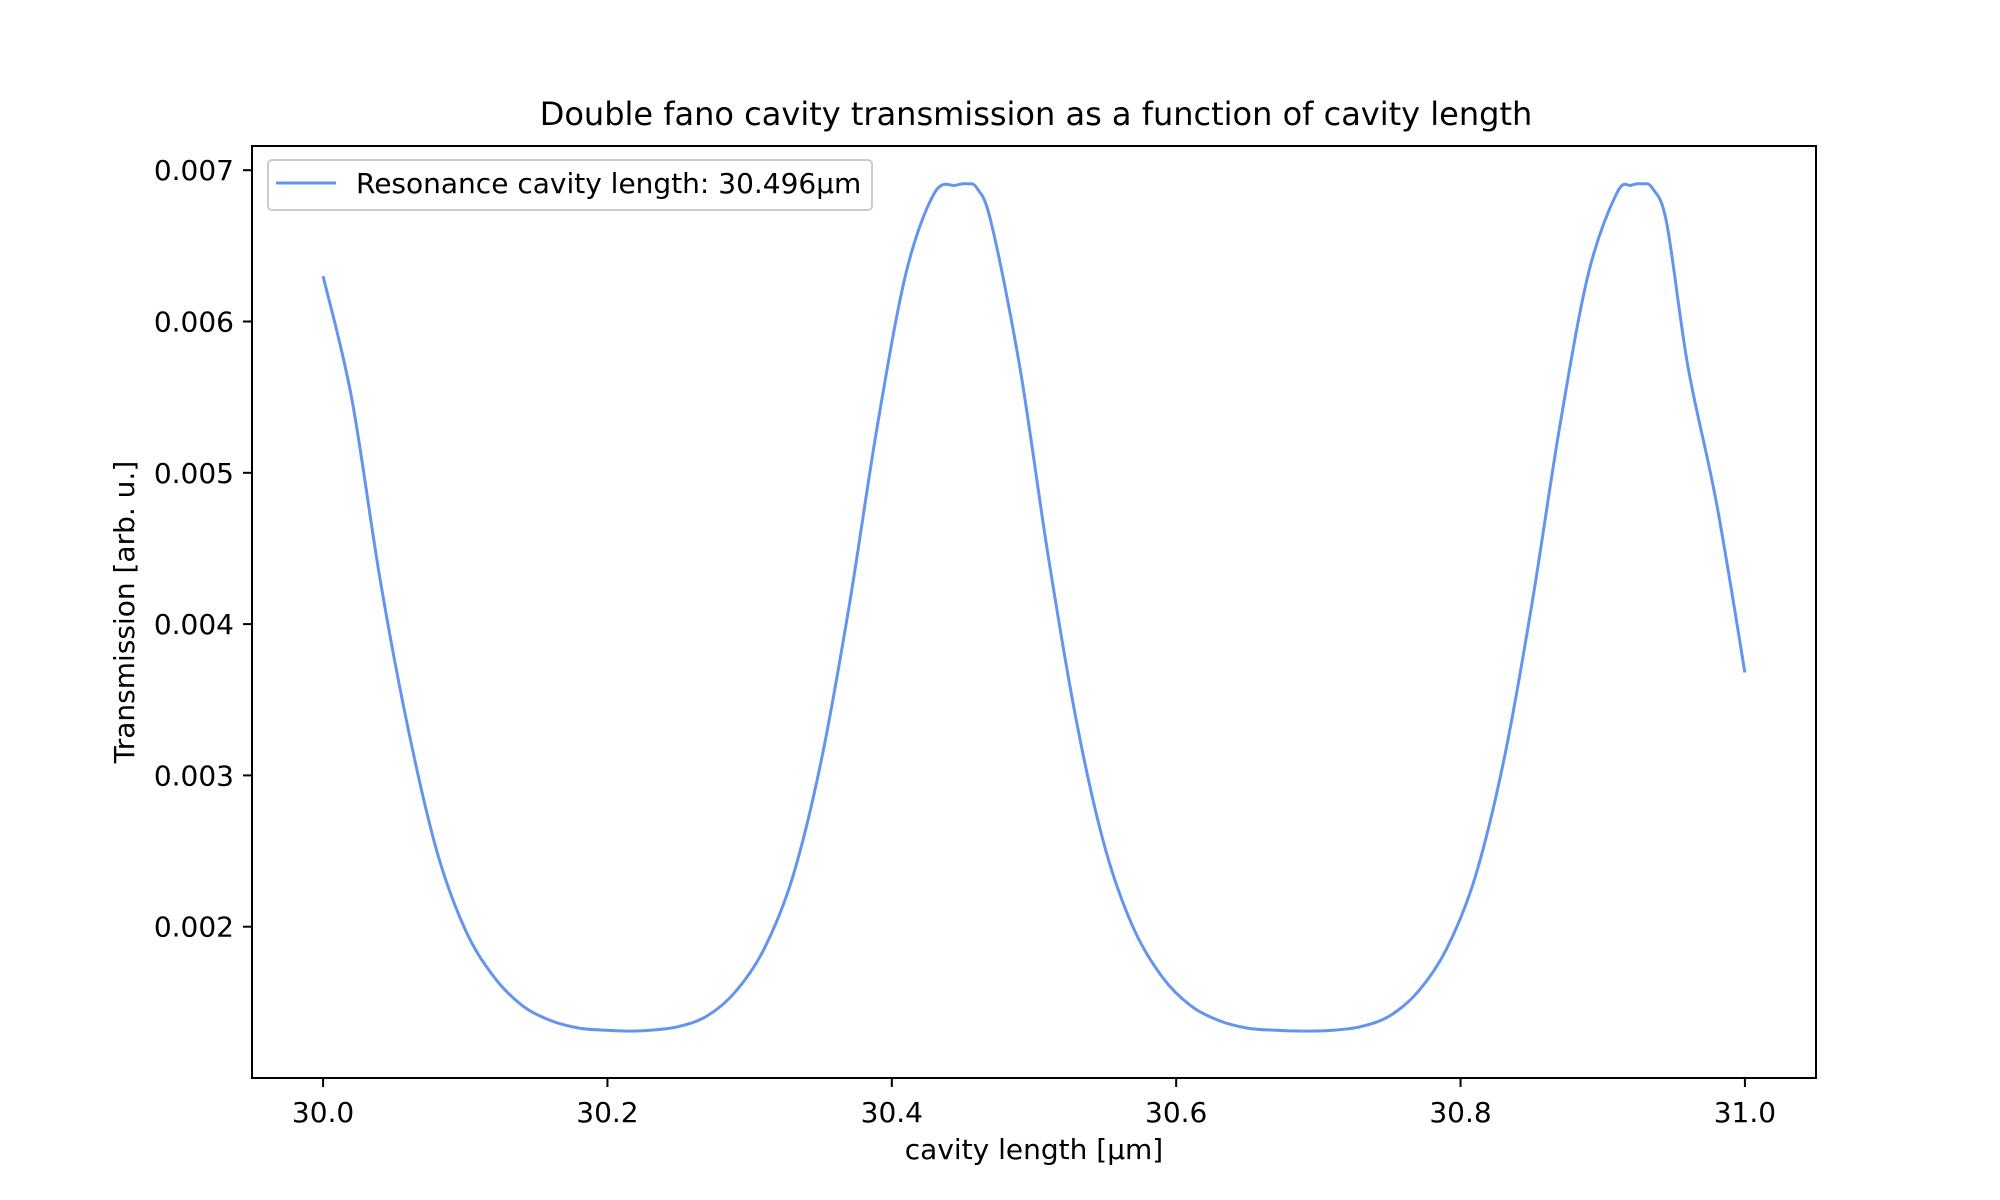  Describe the element at coordinates (194, 322) in the screenshot. I see `y-tick-label: 0.006` at that location.